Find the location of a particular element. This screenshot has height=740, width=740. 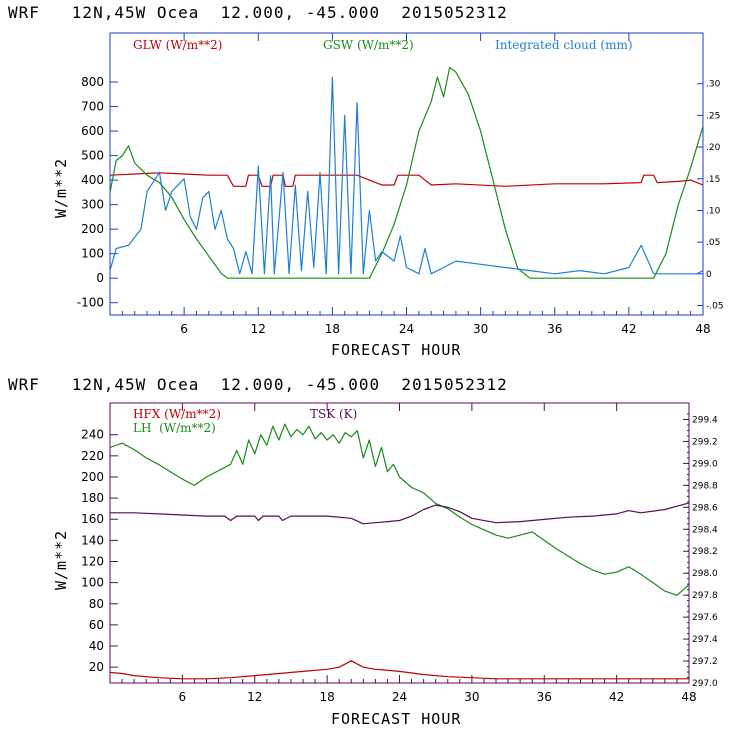

chart-1-y2-tick-labels: -.05 0 .05 .10 .15 .20 .25 .30 is located at coordinates (715, 196).